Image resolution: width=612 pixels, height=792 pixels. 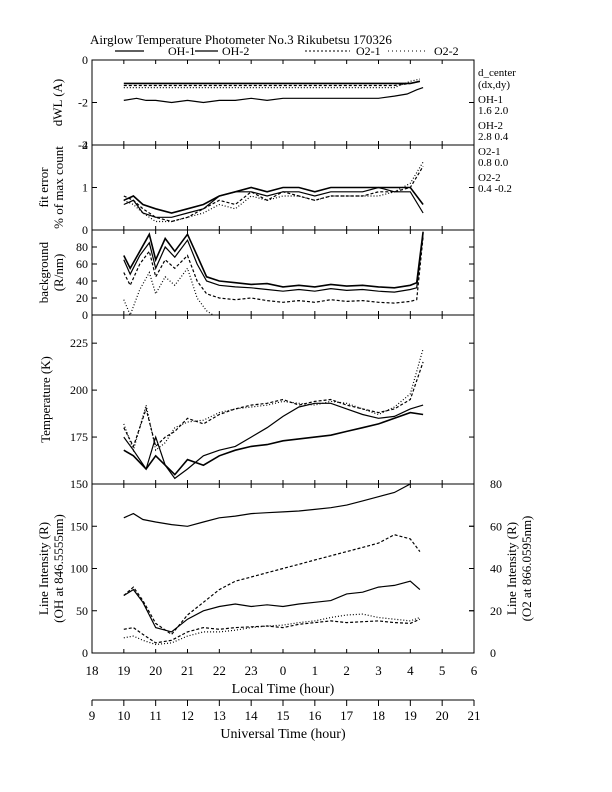 What do you see at coordinates (79, 390) in the screenshot?
I see `y-tick-label: 200` at bounding box center [79, 390].